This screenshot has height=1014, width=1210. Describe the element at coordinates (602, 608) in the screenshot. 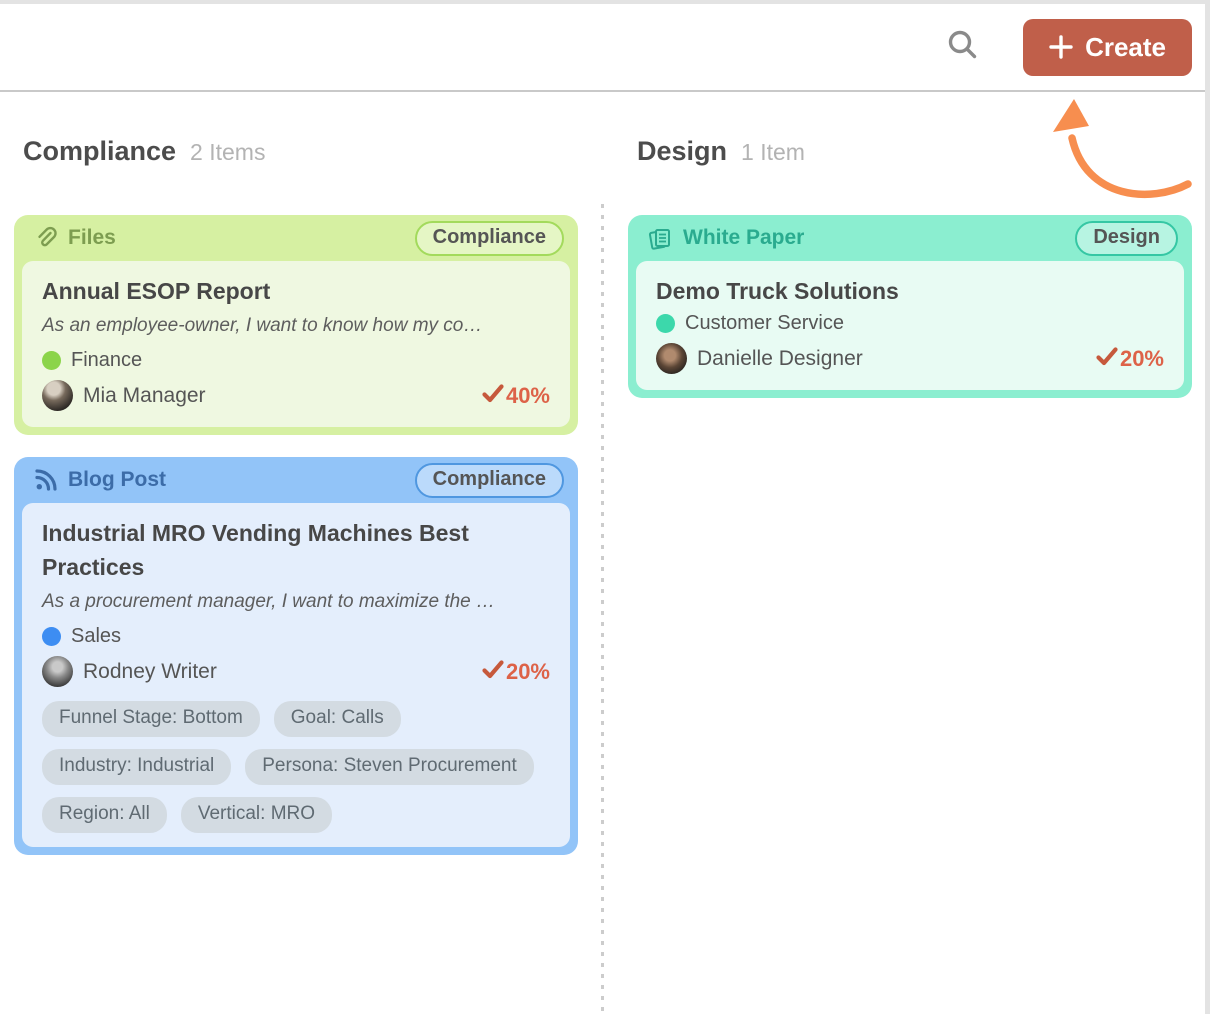

I see `column-divider` at that location.